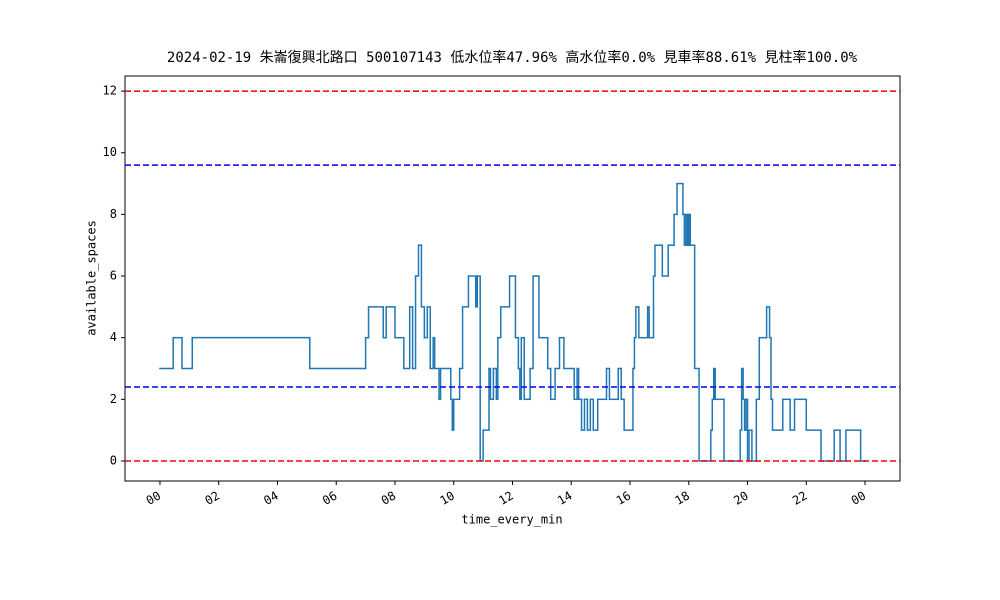 Image resolution: width=1000 pixels, height=600 pixels. I want to click on y-tick-label: 4, so click(113, 337).